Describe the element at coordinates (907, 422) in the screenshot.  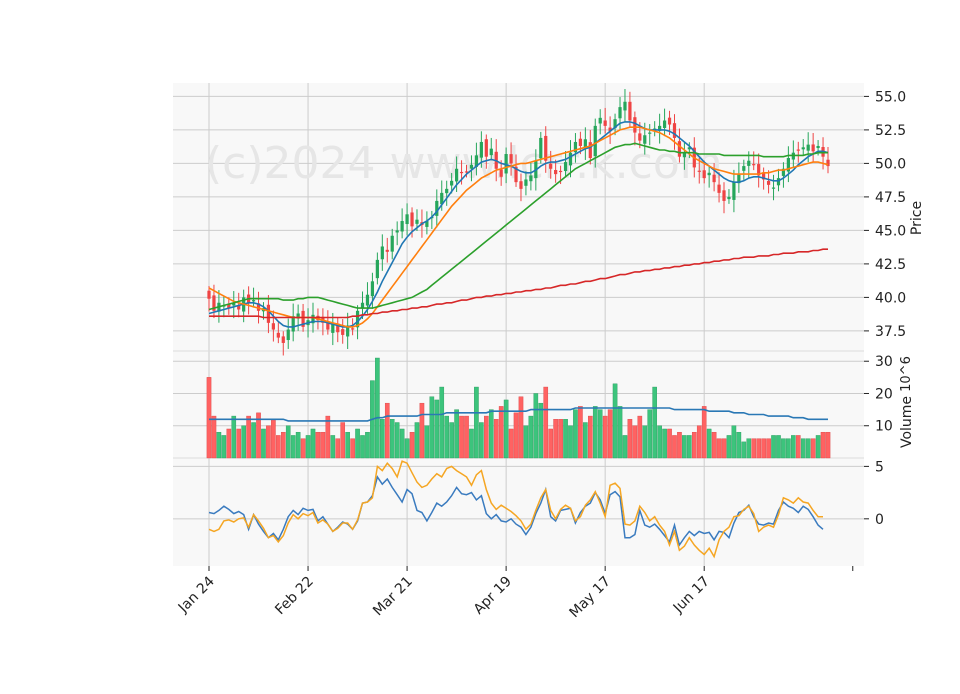
I see `volume-axis-label: Volume` at that location.